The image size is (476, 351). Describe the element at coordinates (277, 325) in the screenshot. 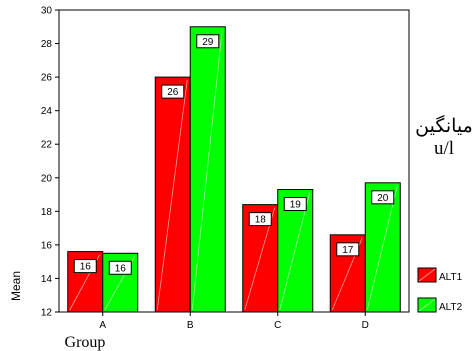

I see `x-tick-label: C` at that location.